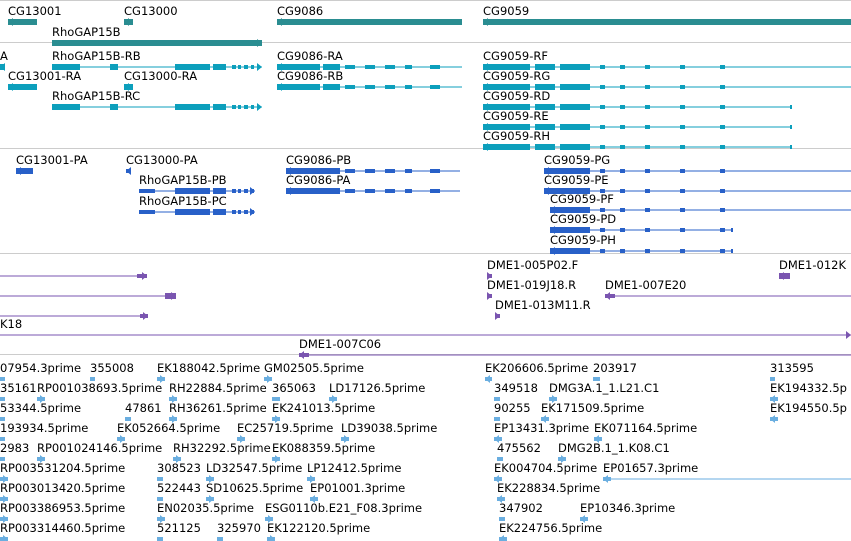 The width and height of the screenshot is (851, 541). Describe the element at coordinates (592, 412) in the screenshot. I see `feature-ek171509-5prime: EK171509.5prime` at that location.